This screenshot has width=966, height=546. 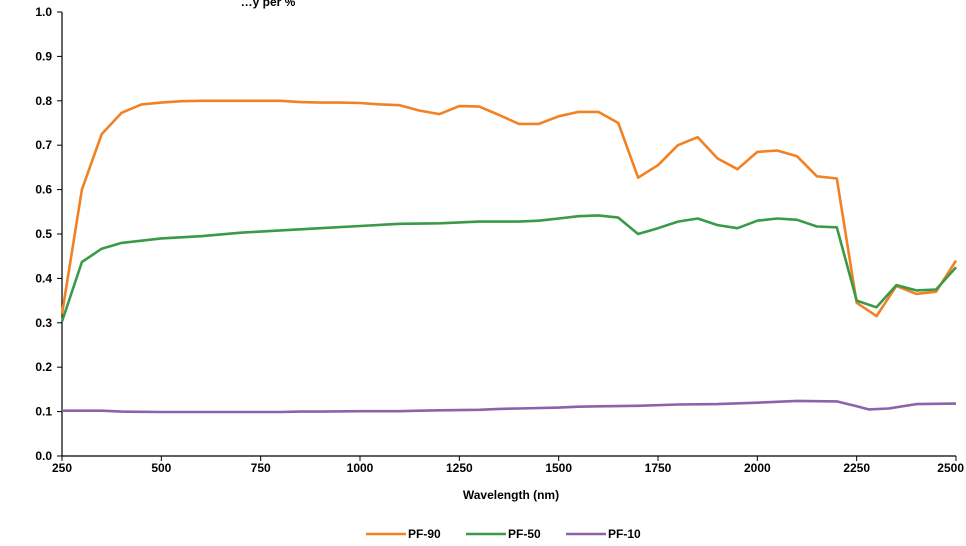 What do you see at coordinates (268, 4) in the screenshot?
I see `chart-title-fragment: …y per %` at bounding box center [268, 4].